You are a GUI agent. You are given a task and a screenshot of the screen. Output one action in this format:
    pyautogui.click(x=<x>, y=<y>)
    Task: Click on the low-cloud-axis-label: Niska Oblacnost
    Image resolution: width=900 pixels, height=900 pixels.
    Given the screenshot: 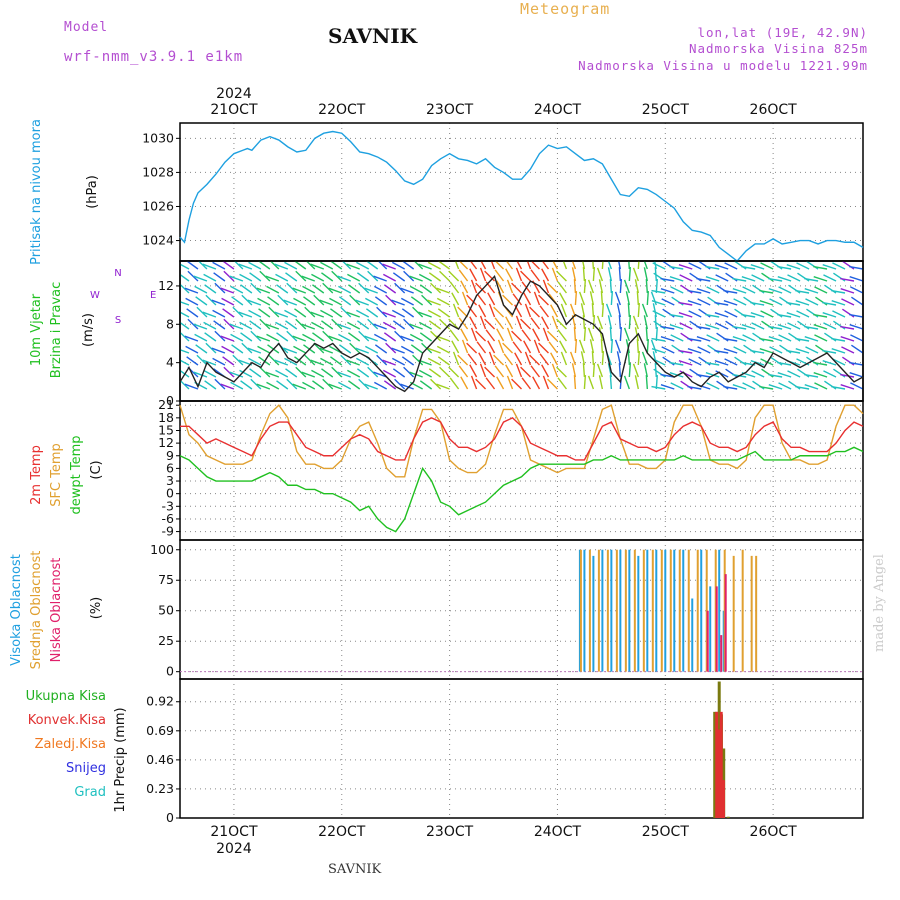 What is the action you would take?
    pyautogui.click(x=56, y=610)
    